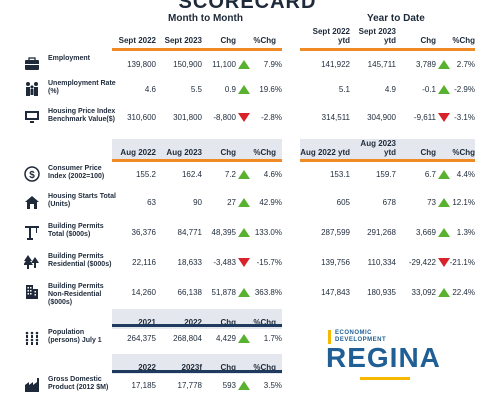 The height and width of the screenshot is (400, 495). What do you see at coordinates (69, 58) in the screenshot?
I see `row-label: Employment` at bounding box center [69, 58].